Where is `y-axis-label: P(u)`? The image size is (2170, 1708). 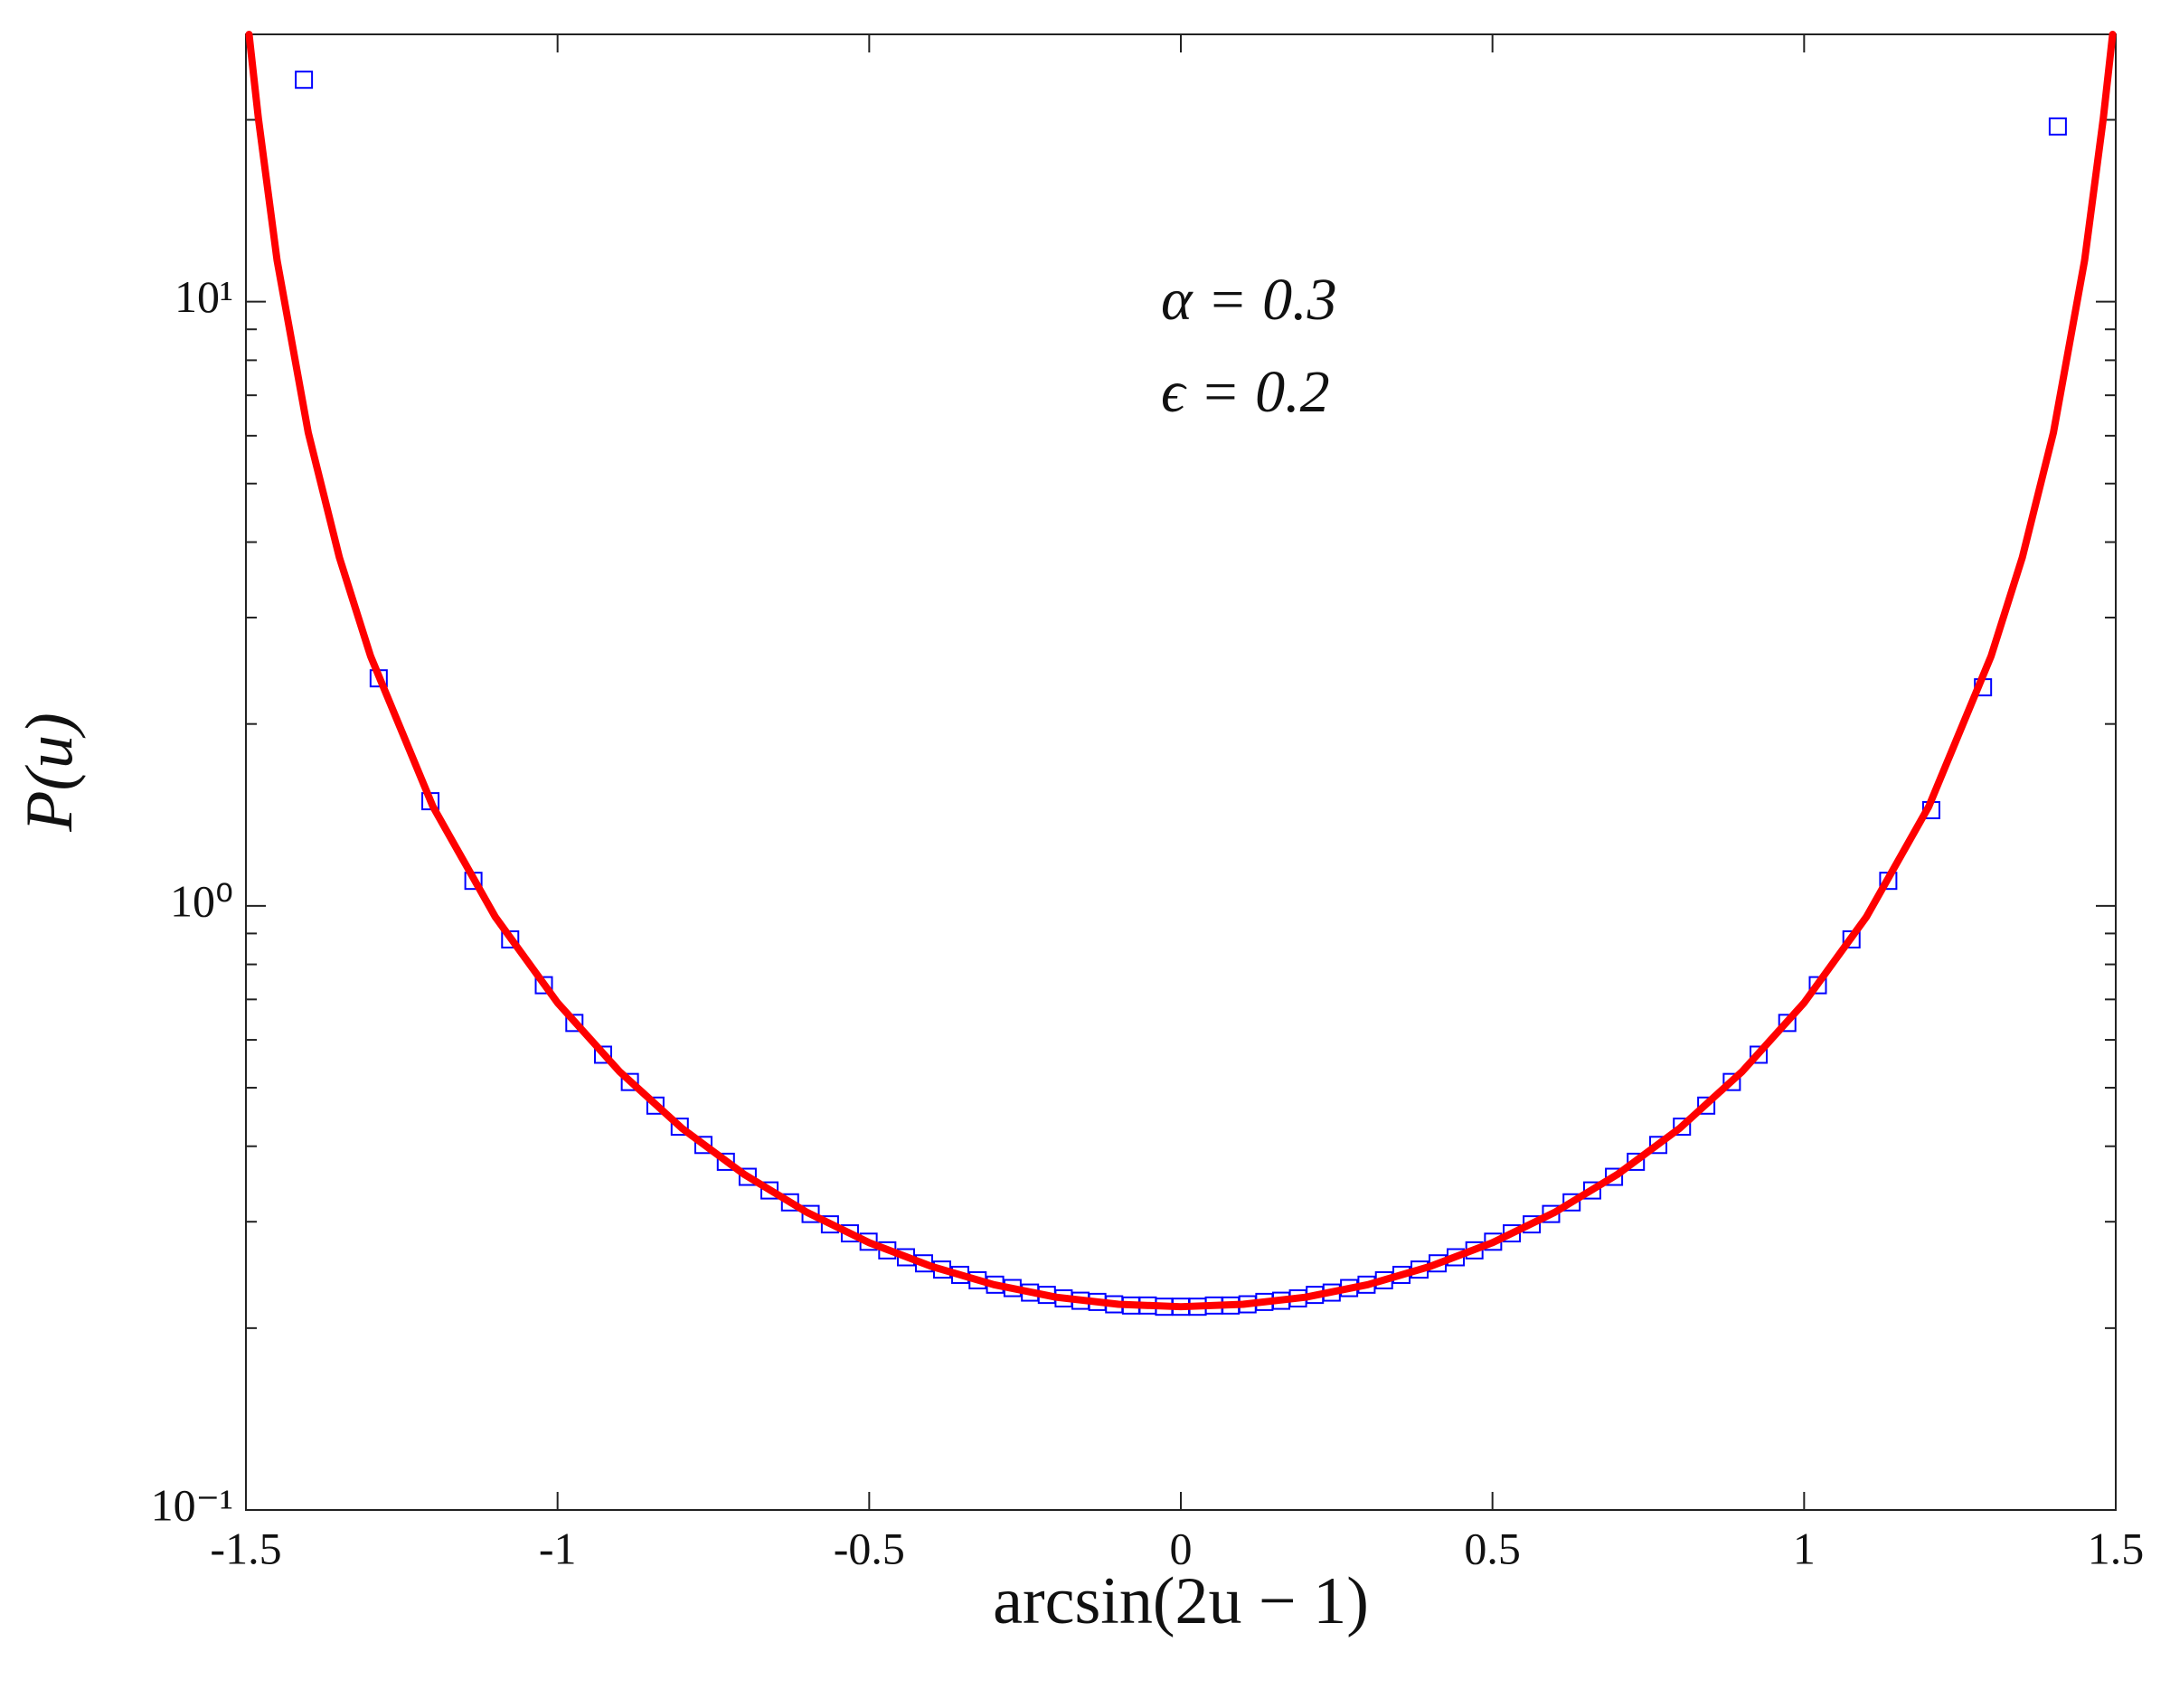 y-axis-label: P(u) is located at coordinates (50, 772).